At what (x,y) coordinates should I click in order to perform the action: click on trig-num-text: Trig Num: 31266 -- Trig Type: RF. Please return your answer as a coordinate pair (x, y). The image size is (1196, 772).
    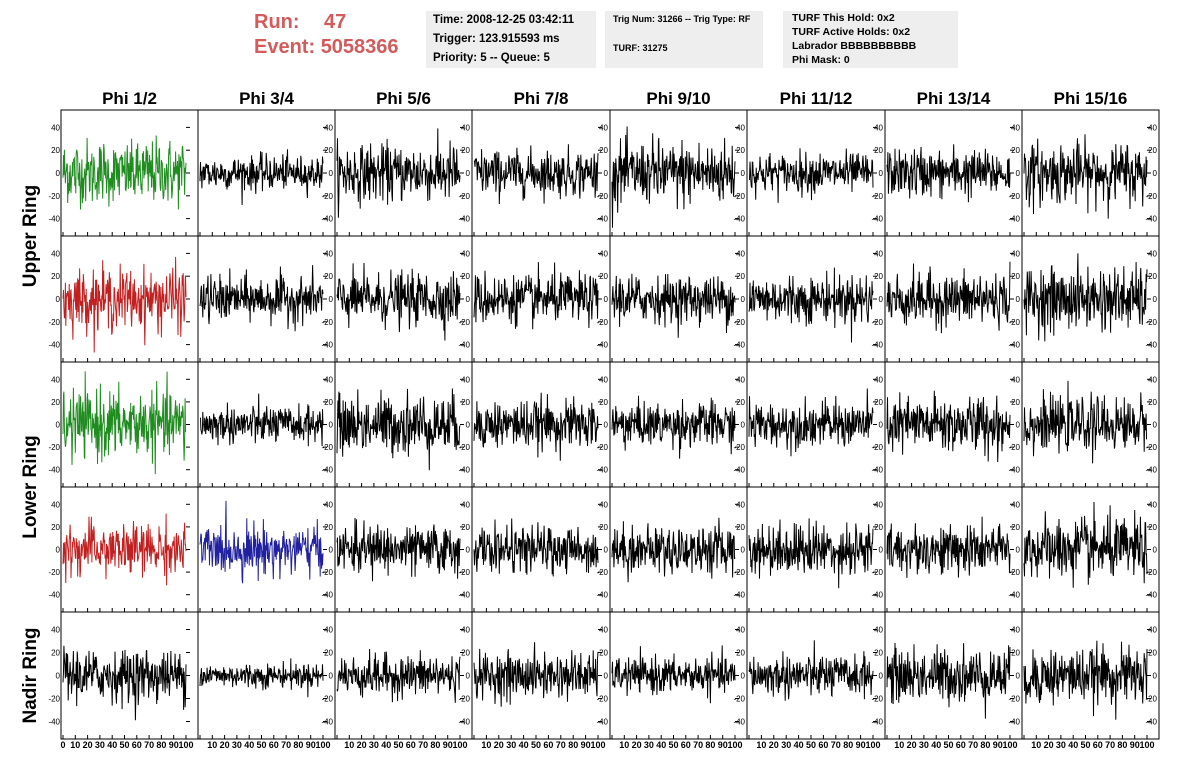
    Looking at the image, I should click on (682, 19).